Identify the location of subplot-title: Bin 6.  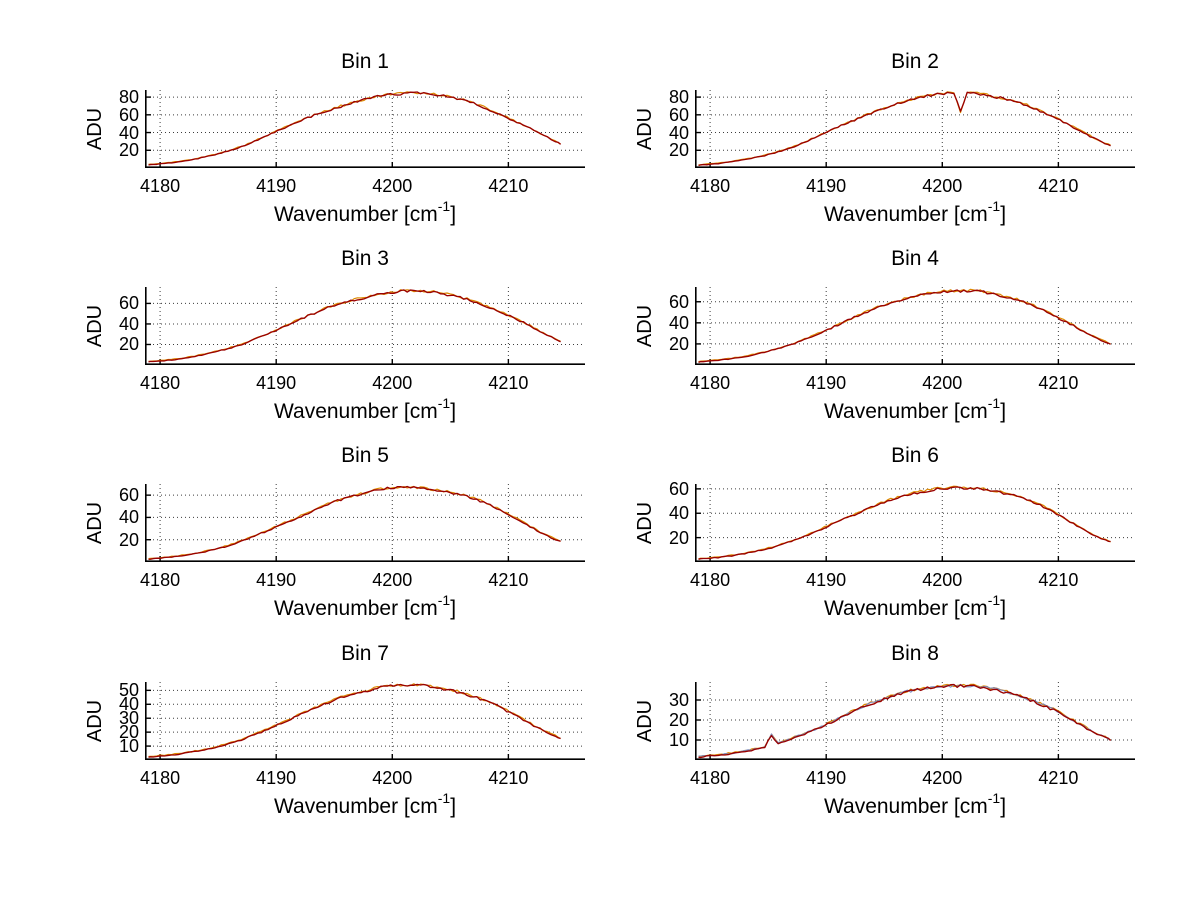
(915, 455).